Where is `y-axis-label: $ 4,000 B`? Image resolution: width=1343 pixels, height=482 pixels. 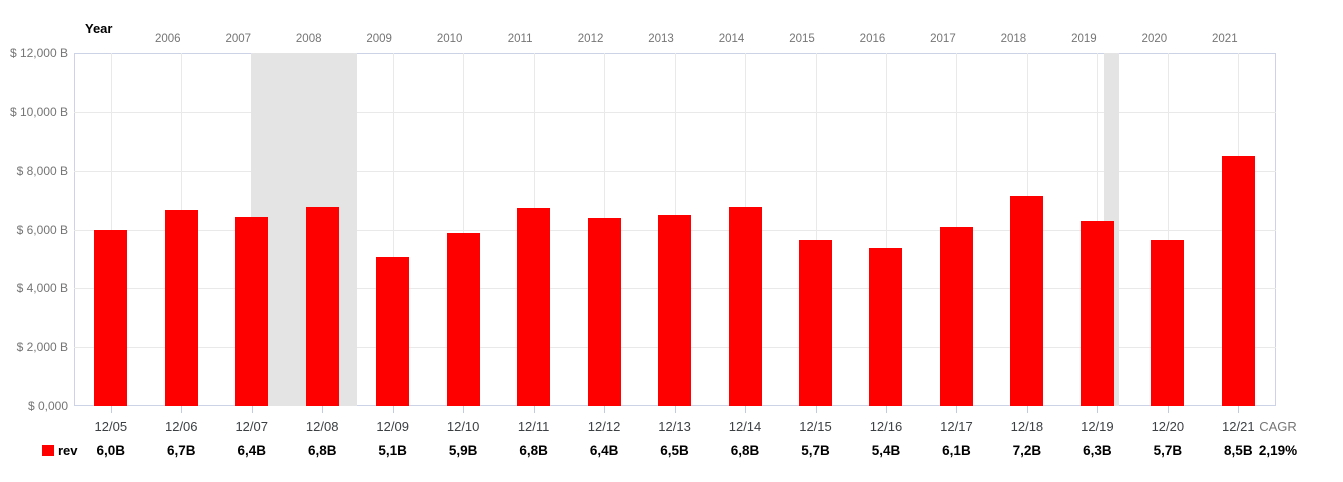
y-axis-label: $ 4,000 B is located at coordinates (42, 288).